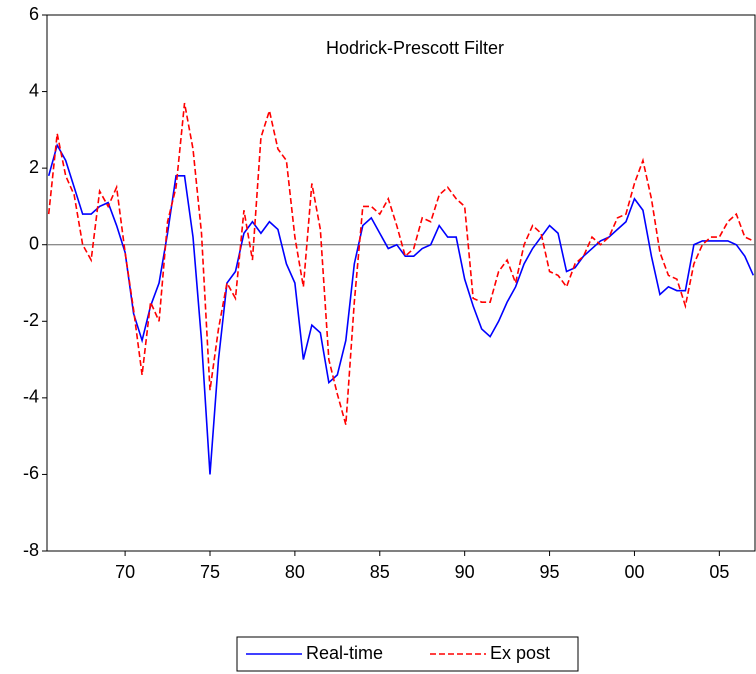  Describe the element at coordinates (415, 48) in the screenshot. I see `chart-title: Hodrick-Prescott Filter` at that location.